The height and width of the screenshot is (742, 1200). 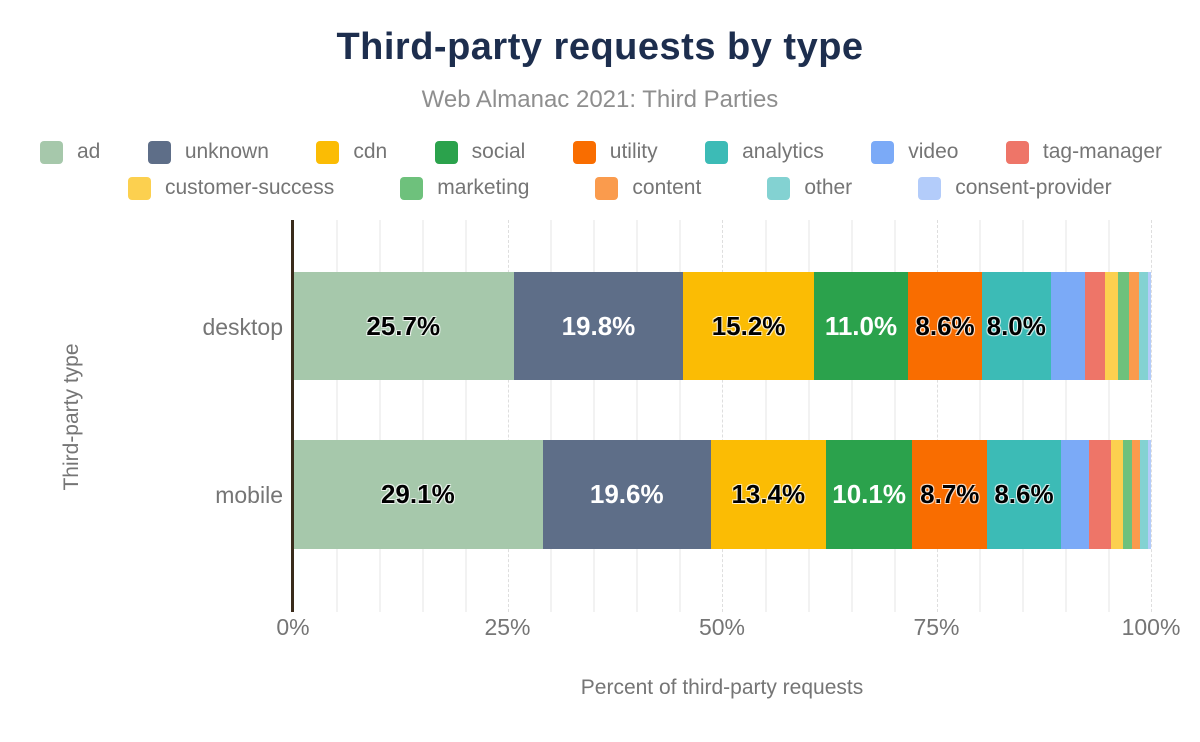 What do you see at coordinates (1143, 326) in the screenshot?
I see `bar-desktop-segment-other` at bounding box center [1143, 326].